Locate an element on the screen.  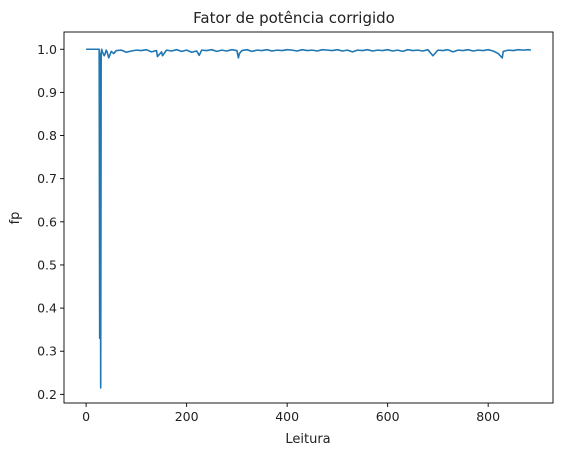
y-tick-label: 0.5 is located at coordinates (47, 264).